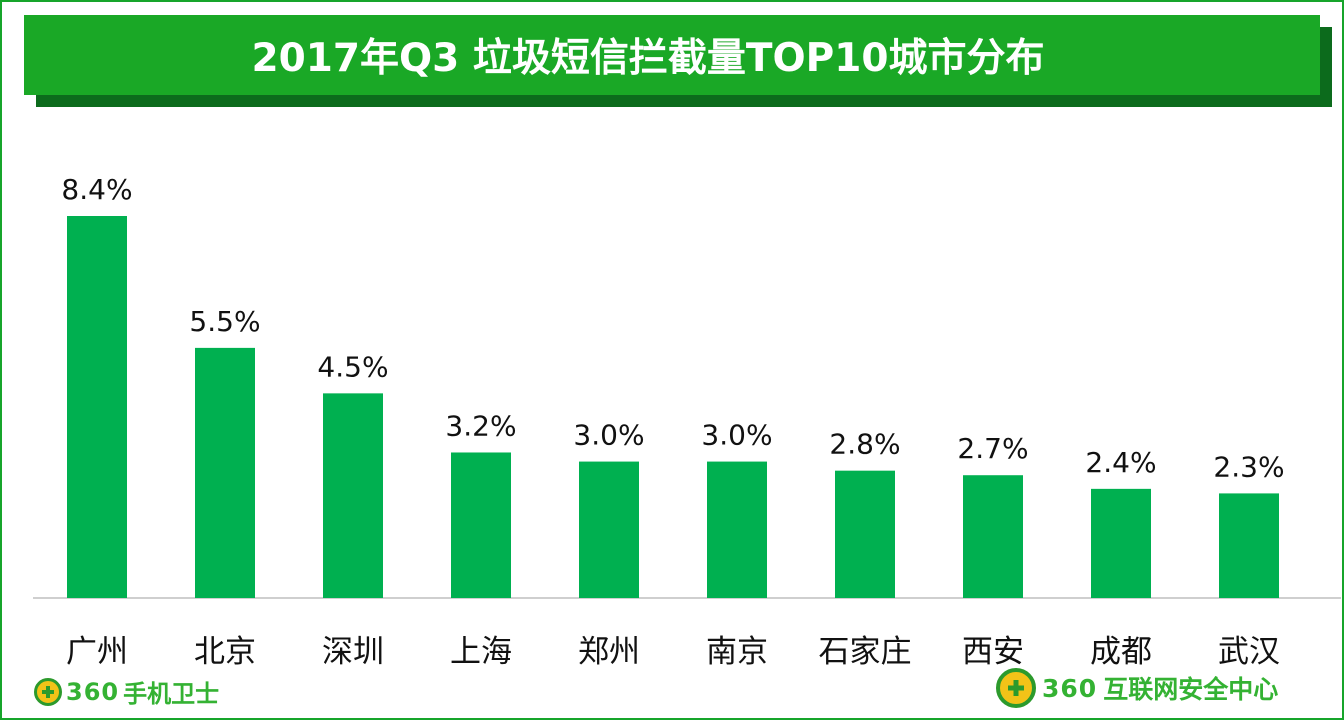 Image resolution: width=1344 pixels, height=720 pixels. Describe the element at coordinates (993, 652) in the screenshot. I see `x-tick-label-7: 西安` at that location.